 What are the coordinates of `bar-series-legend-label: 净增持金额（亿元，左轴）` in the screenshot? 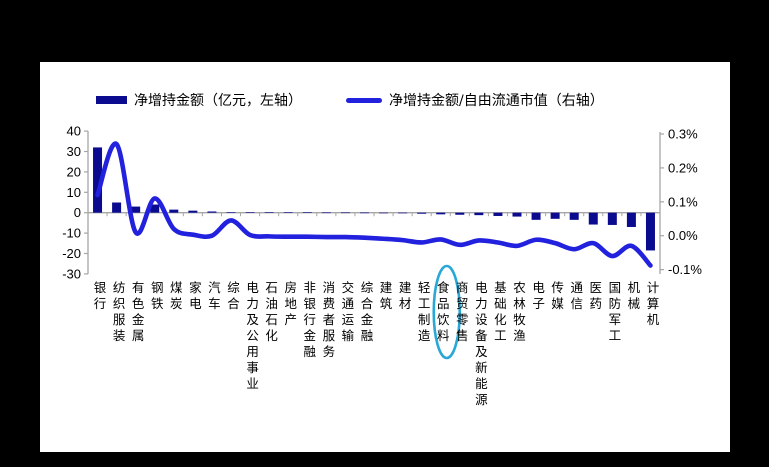 It's located at (218, 101).